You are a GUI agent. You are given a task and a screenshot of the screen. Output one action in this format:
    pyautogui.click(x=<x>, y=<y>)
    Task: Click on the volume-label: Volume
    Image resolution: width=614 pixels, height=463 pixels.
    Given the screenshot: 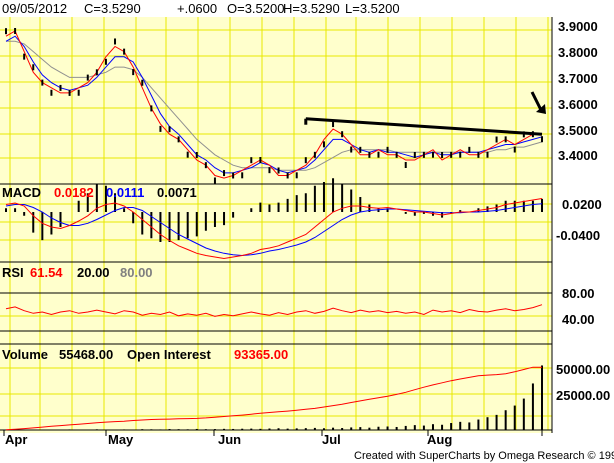 What is the action you would take?
    pyautogui.click(x=25, y=354)
    